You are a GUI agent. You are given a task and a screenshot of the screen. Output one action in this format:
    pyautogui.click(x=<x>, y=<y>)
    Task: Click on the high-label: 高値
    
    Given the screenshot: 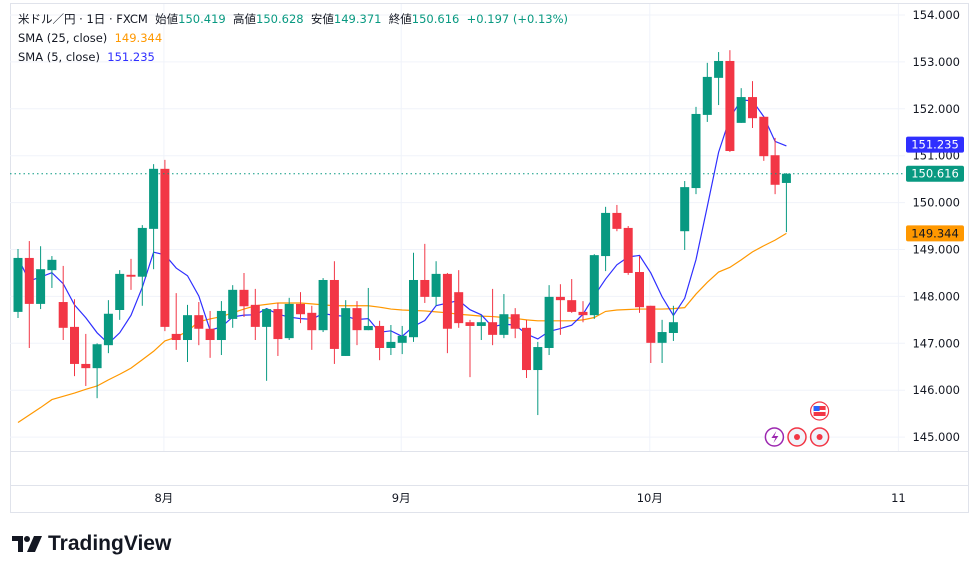 What is the action you would take?
    pyautogui.click(x=245, y=19)
    